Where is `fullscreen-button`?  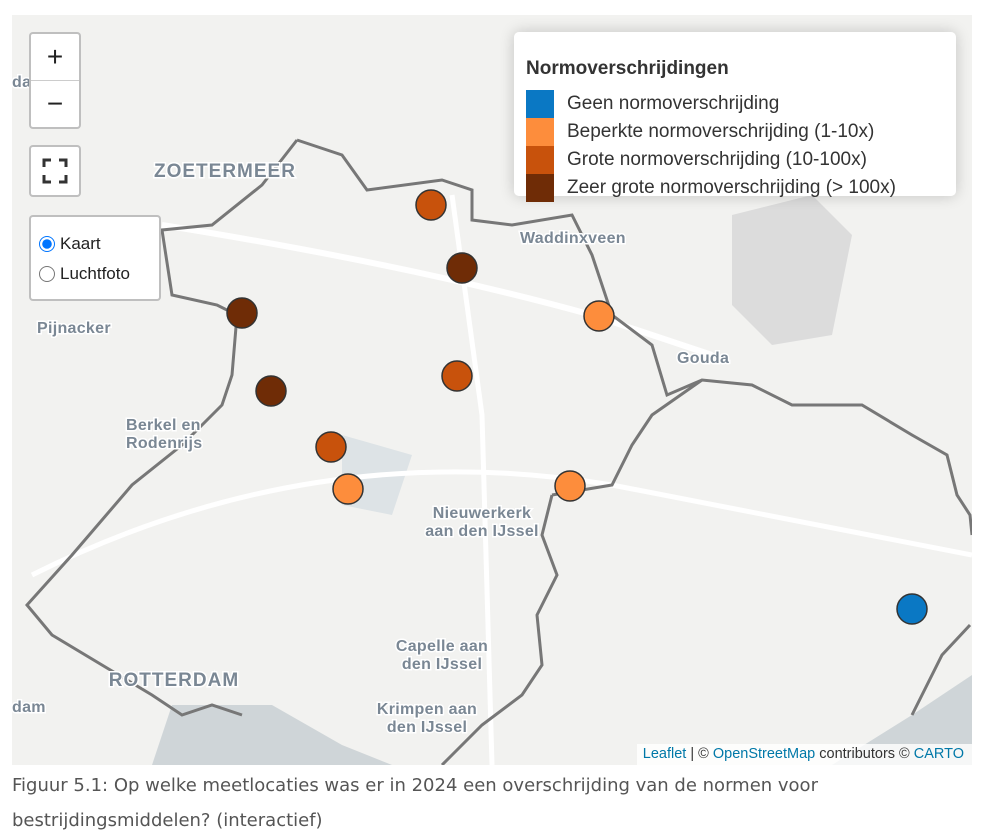 fullscreen-button is located at coordinates (55, 171).